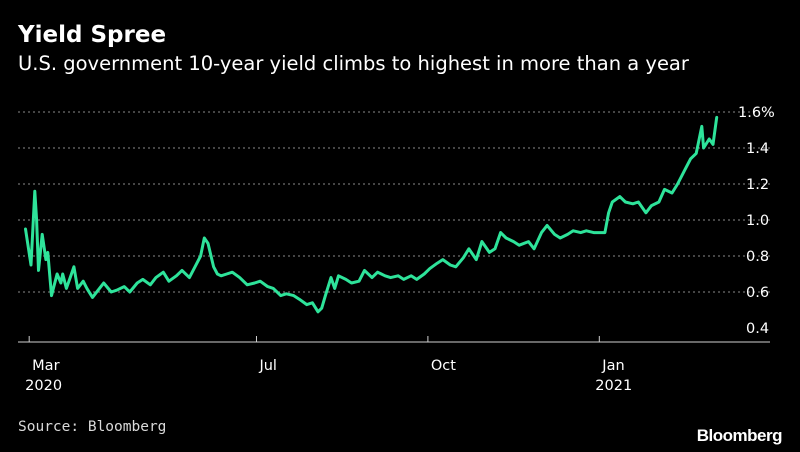 This screenshot has height=452, width=800. What do you see at coordinates (43, 386) in the screenshot?
I see `x-tick-year-label: 2020` at bounding box center [43, 386].